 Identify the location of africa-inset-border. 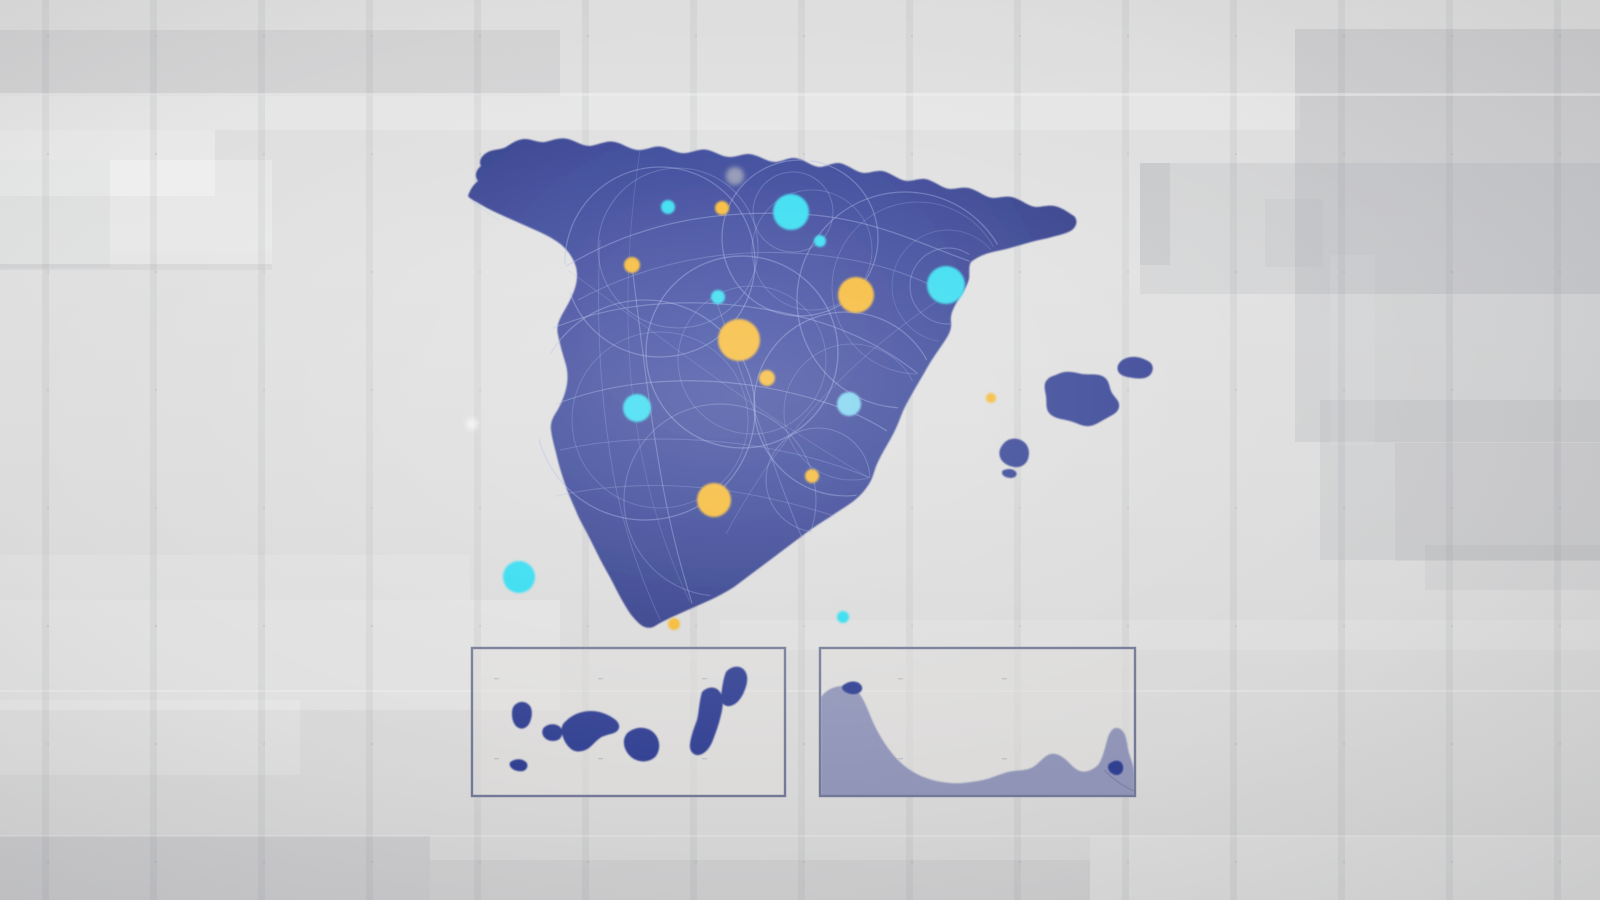
(977, 722).